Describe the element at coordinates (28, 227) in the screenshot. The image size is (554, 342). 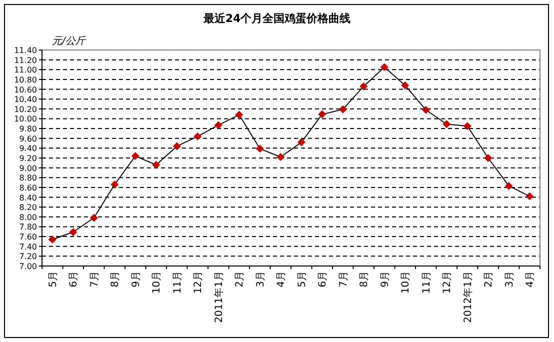
I see `y-tick-label: 7.80` at that location.